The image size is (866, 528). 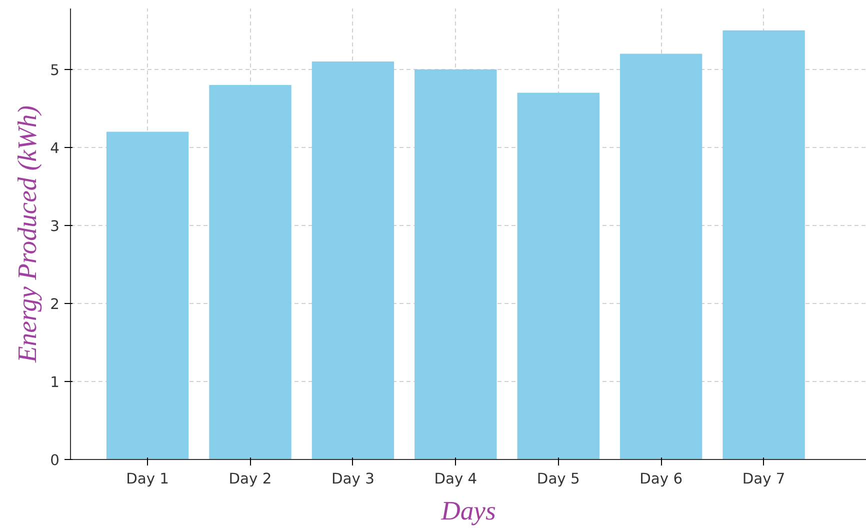 What do you see at coordinates (55, 148) in the screenshot?
I see `y-tick-label: 4` at bounding box center [55, 148].